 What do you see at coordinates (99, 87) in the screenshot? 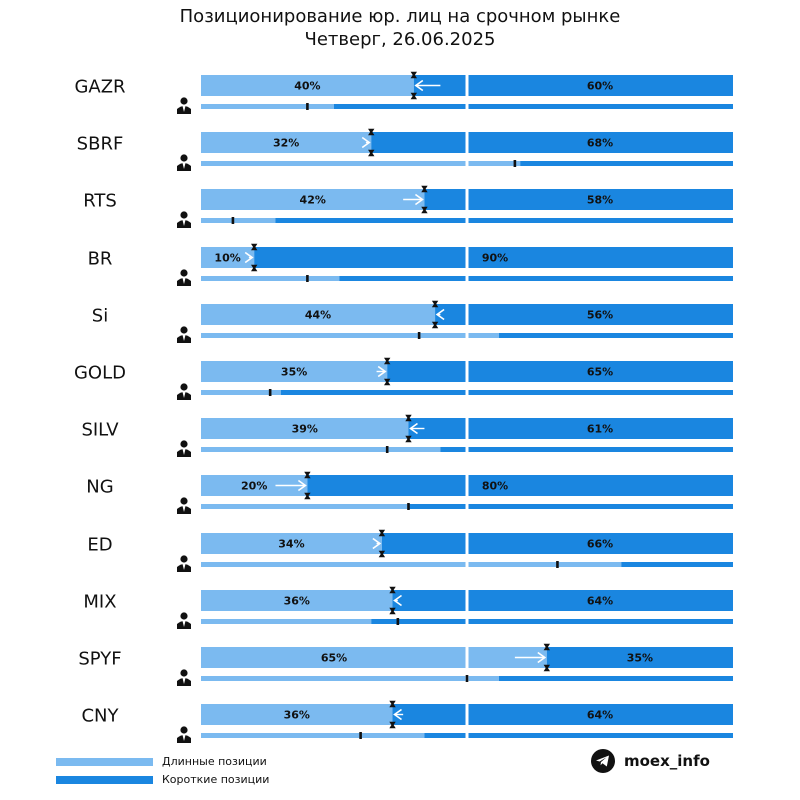
I see `category-label: GAZR` at bounding box center [99, 87].